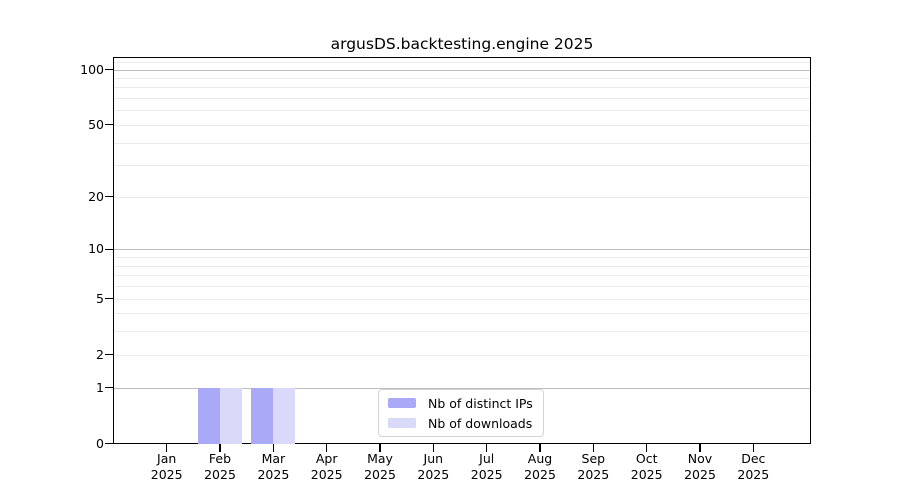  Describe the element at coordinates (167, 458) in the screenshot. I see `x-tick-month: Jan` at that location.